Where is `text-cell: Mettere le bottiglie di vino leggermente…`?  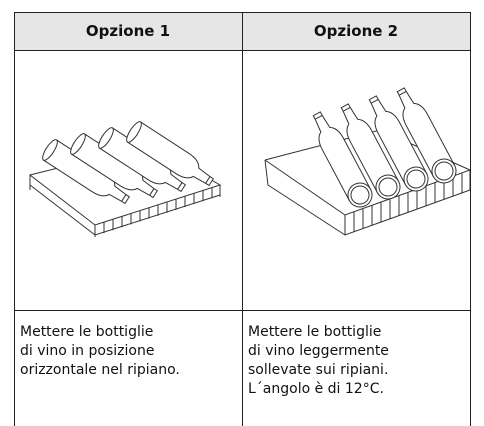
text-cell: Mettere le bottiglie di vino leggermente… is located at coordinates (356, 368).